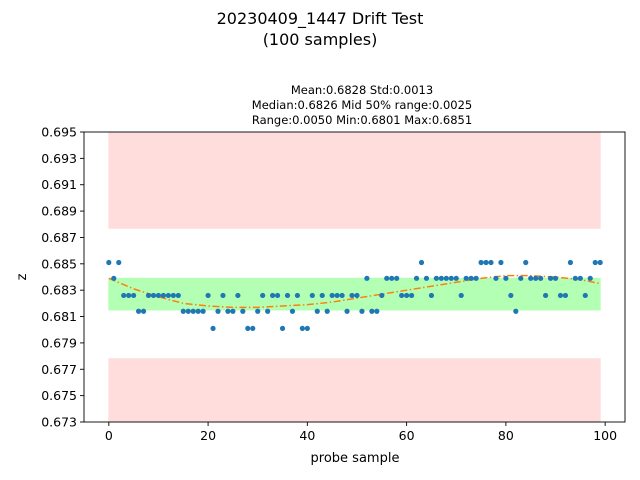 This screenshot has width=640, height=480. Describe the element at coordinates (59, 369) in the screenshot. I see `y-tick-label: 0.677` at that location.